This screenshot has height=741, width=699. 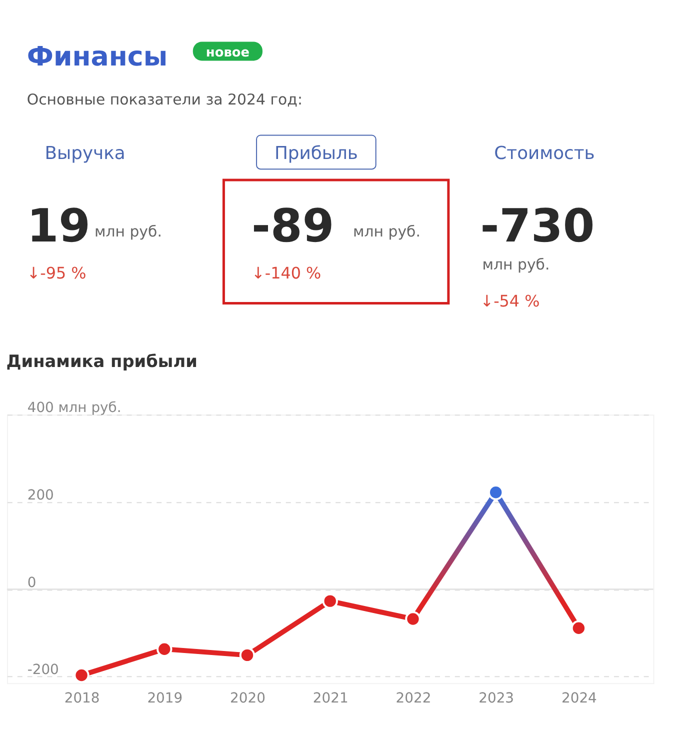 I want to click on text: Финансы, so click(x=97, y=57).